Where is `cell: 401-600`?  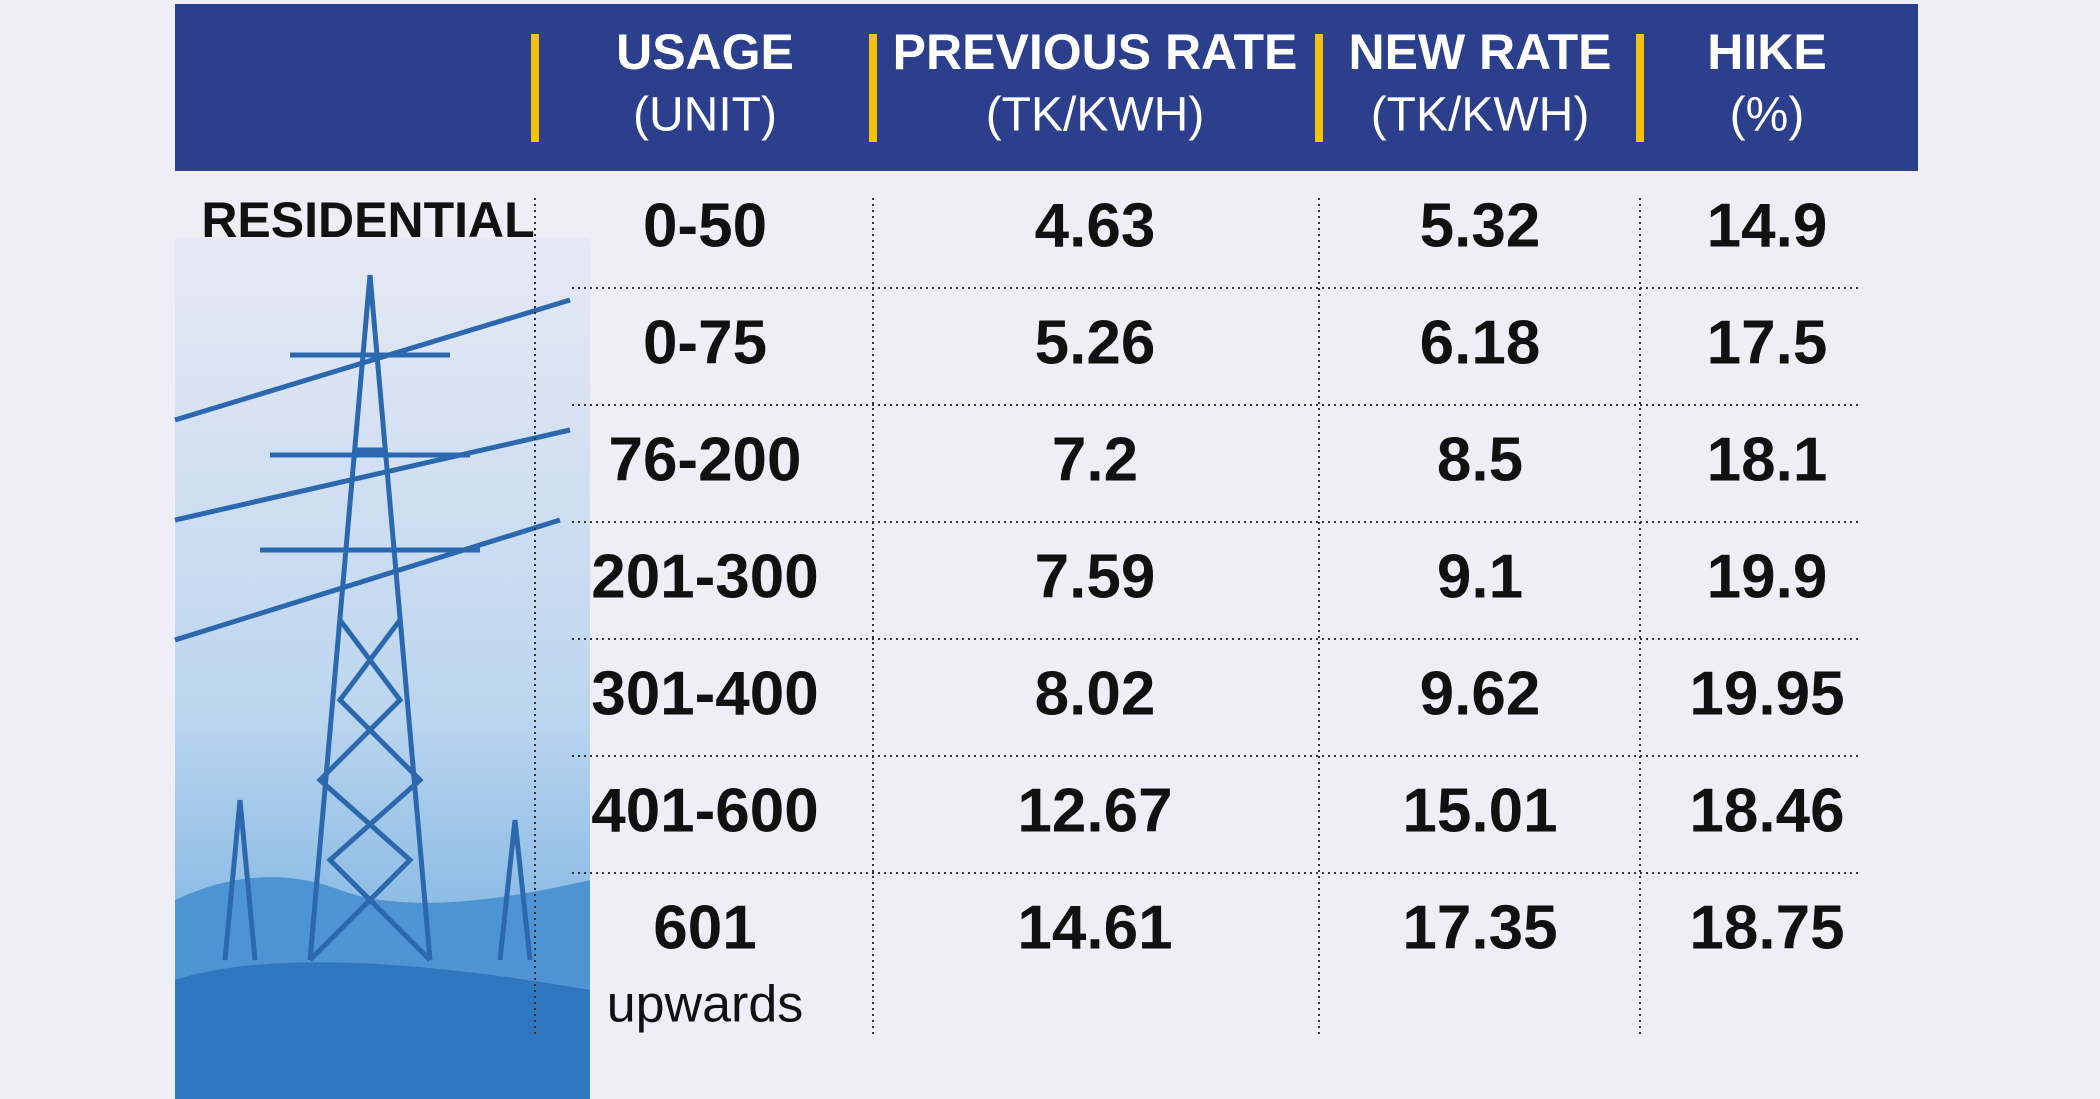 cell: 401-600 is located at coordinates (705, 810).